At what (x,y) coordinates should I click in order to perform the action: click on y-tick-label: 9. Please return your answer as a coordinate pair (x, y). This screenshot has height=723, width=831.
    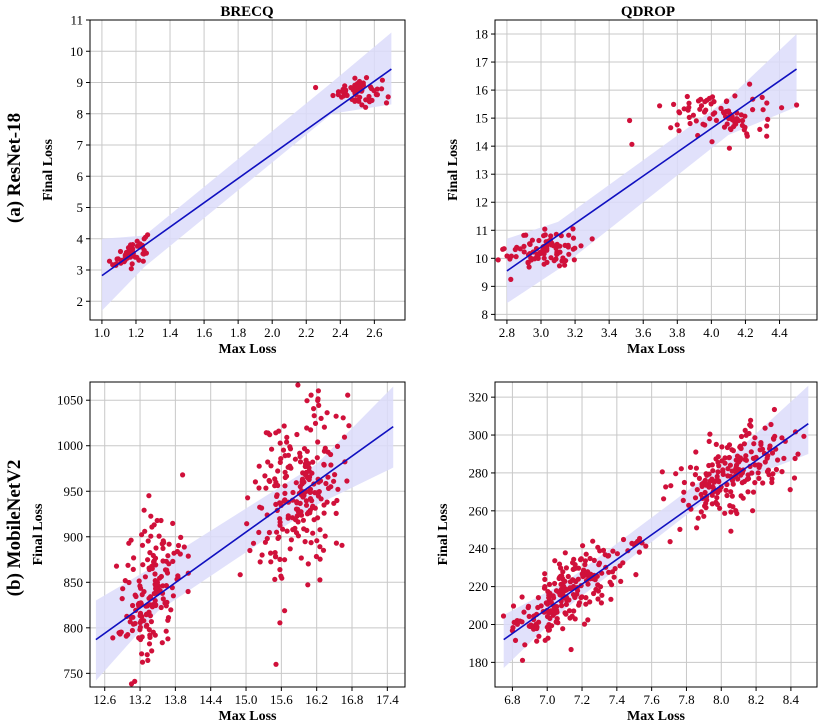
    Looking at the image, I should click on (80, 82).